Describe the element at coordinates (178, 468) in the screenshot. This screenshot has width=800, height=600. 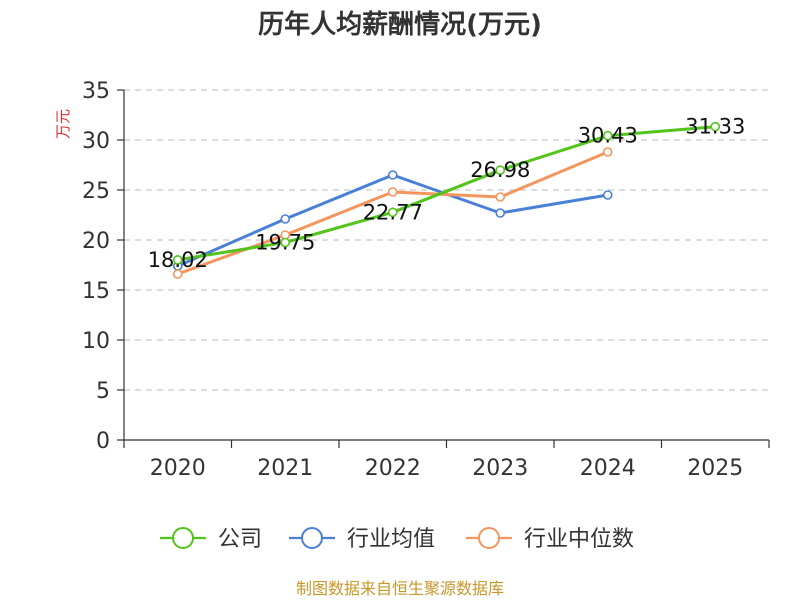
I see `x-tick-label: 2020` at that location.